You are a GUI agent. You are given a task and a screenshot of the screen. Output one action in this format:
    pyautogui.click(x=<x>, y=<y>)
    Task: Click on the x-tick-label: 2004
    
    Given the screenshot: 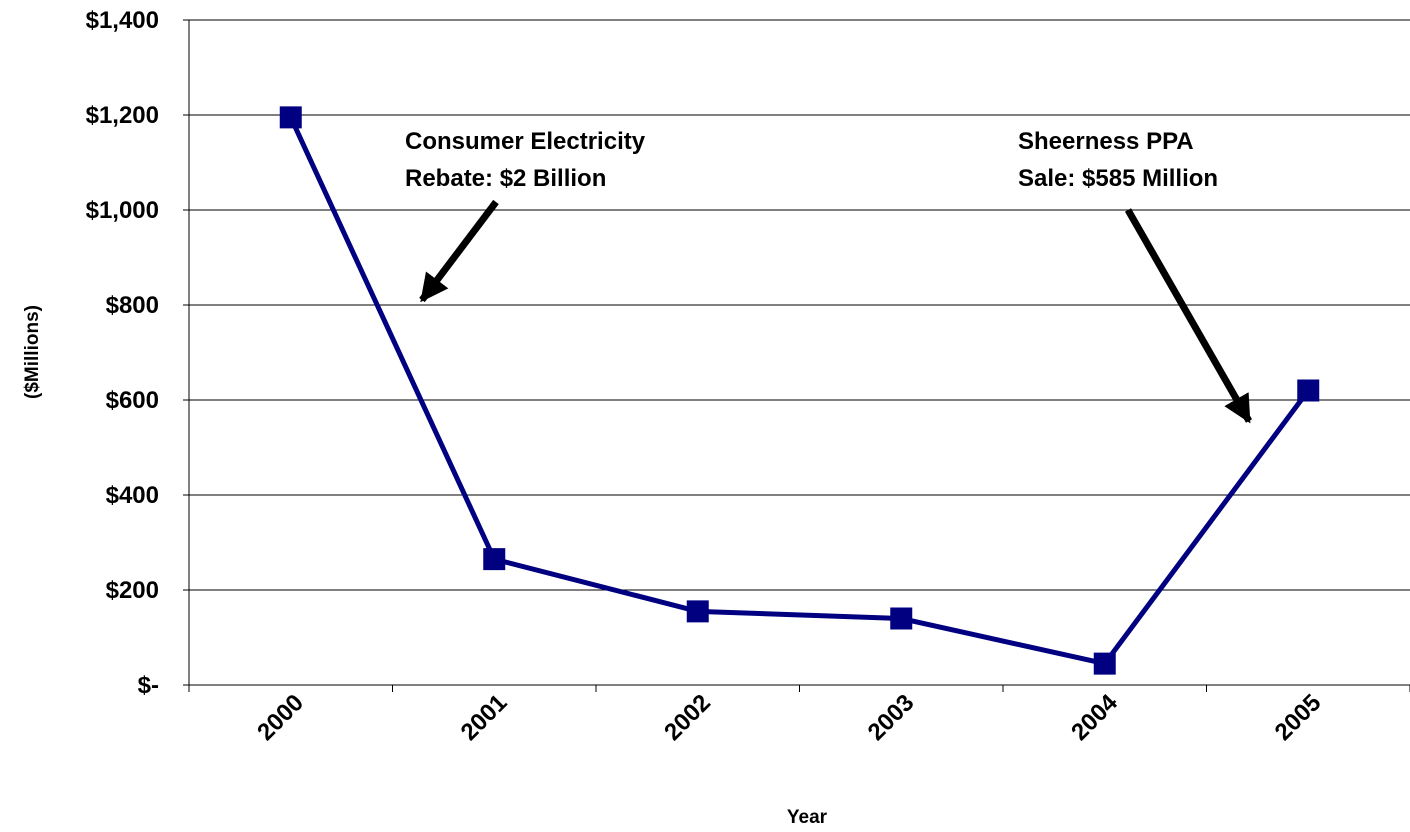 What is the action you would take?
    pyautogui.click(x=1094, y=717)
    